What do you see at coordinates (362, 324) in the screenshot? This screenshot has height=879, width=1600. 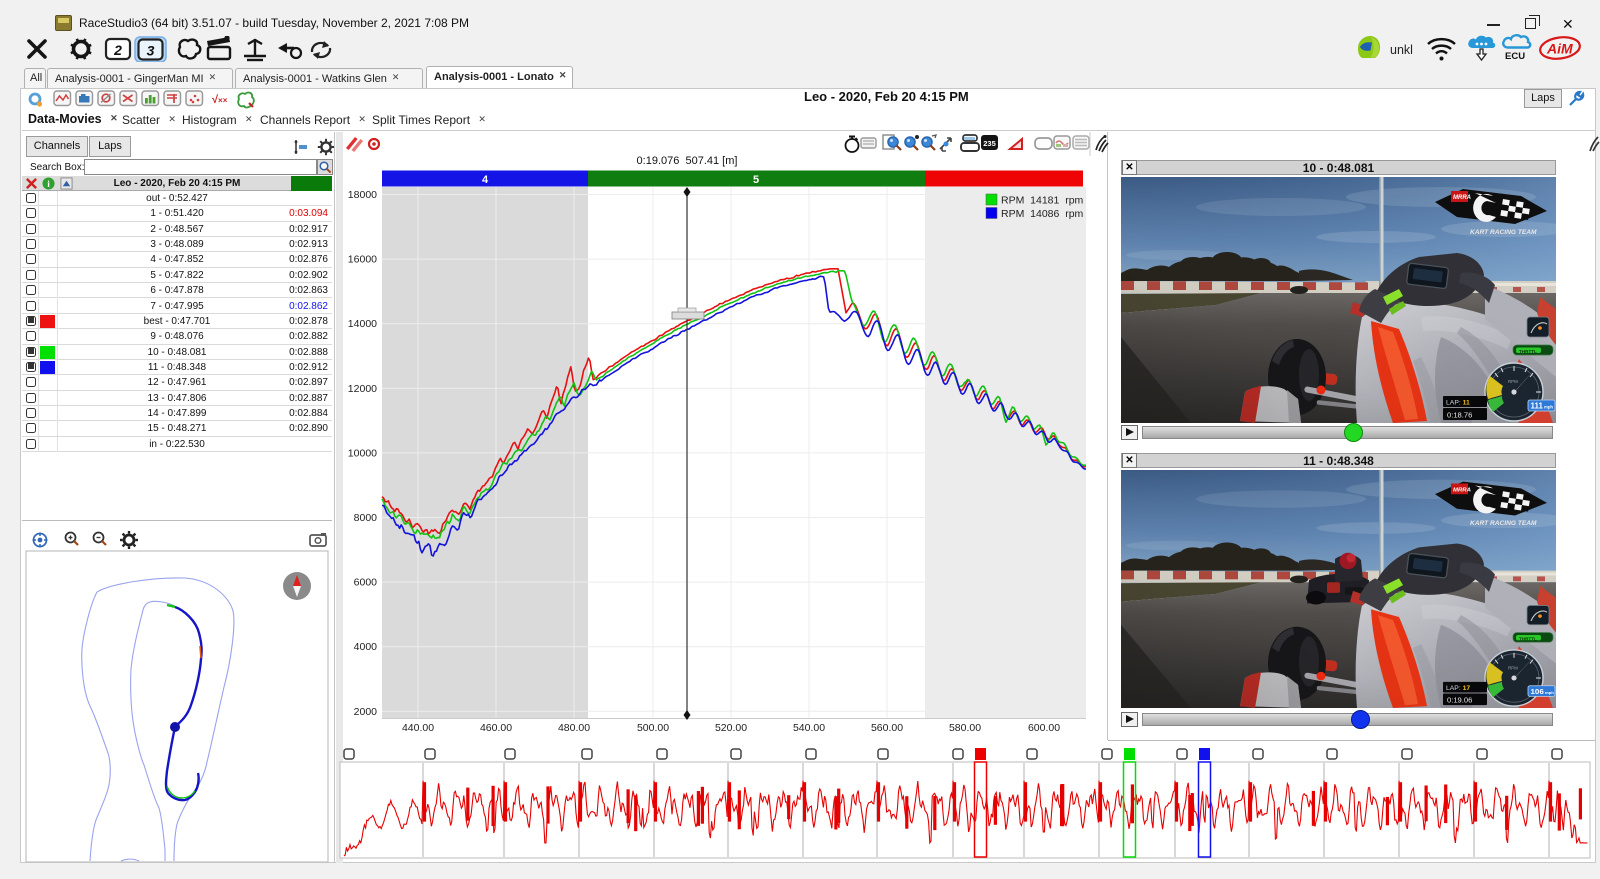 I see `svg-text: 14000` at bounding box center [362, 324].